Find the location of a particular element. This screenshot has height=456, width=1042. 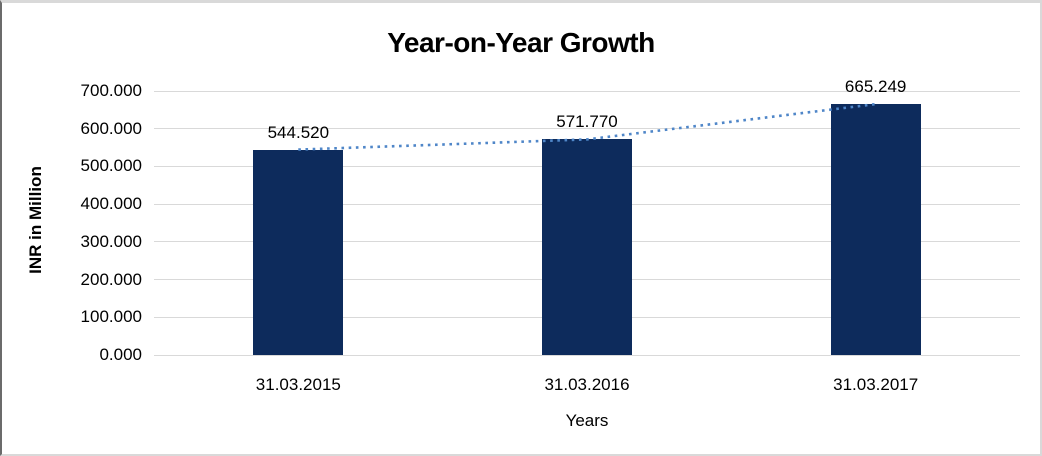

y-tick-label: 100.000 is located at coordinates (111, 317).